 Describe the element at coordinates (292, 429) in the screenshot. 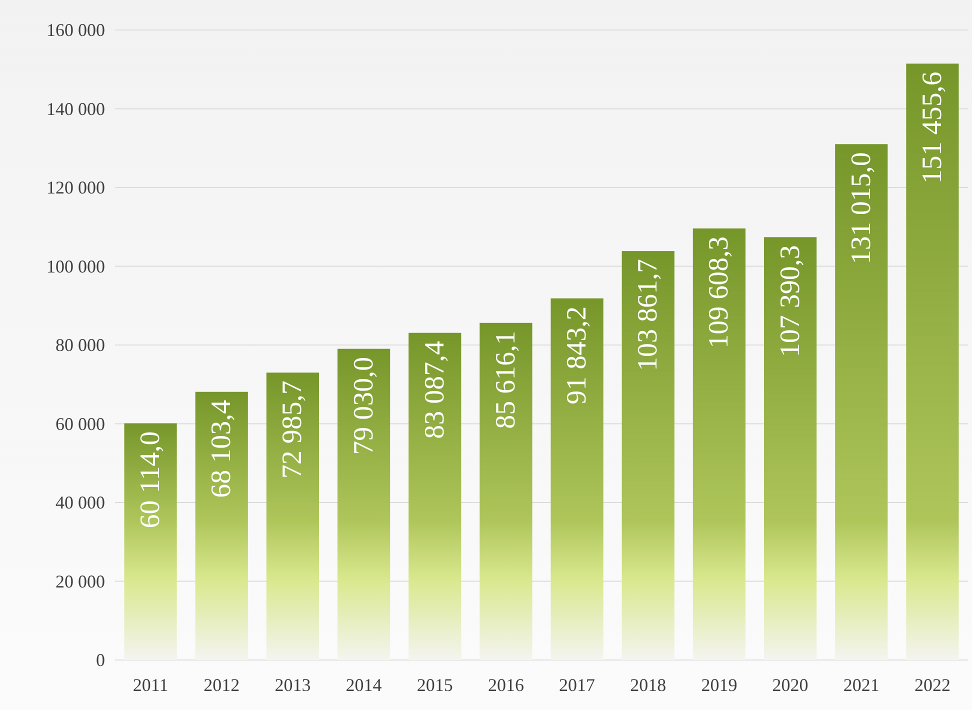

I see `data-label: 72 985,7` at that location.